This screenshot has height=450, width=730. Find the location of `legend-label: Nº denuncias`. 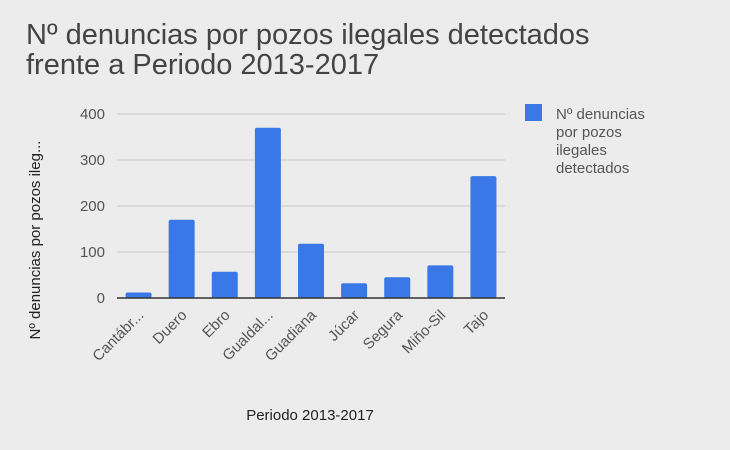

legend-label: Nº denuncias is located at coordinates (600, 114).